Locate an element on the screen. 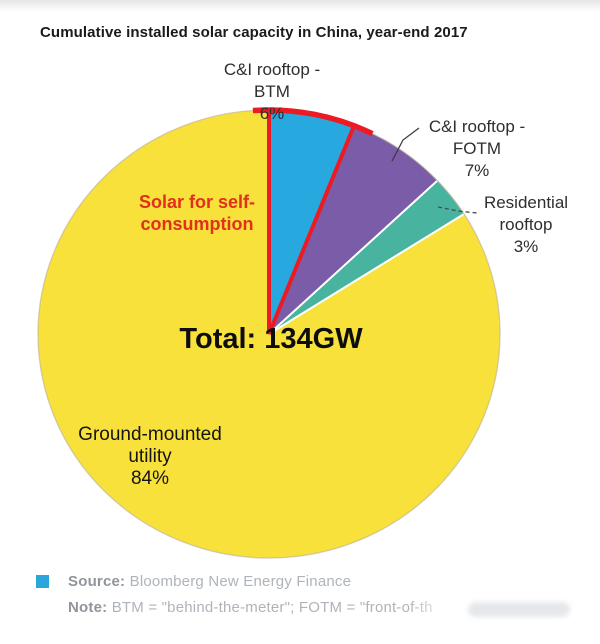 Image resolution: width=600 pixels, height=644 pixels. note-blur-patch is located at coordinates (519, 609).